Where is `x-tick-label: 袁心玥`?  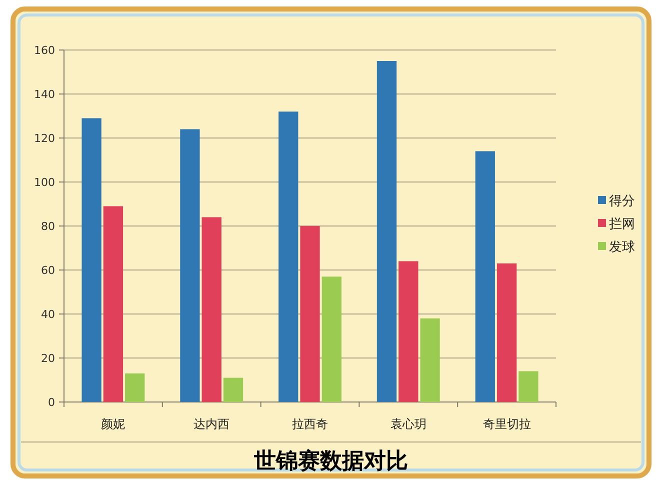
x-tick-label: 袁心玥 is located at coordinates (408, 424).